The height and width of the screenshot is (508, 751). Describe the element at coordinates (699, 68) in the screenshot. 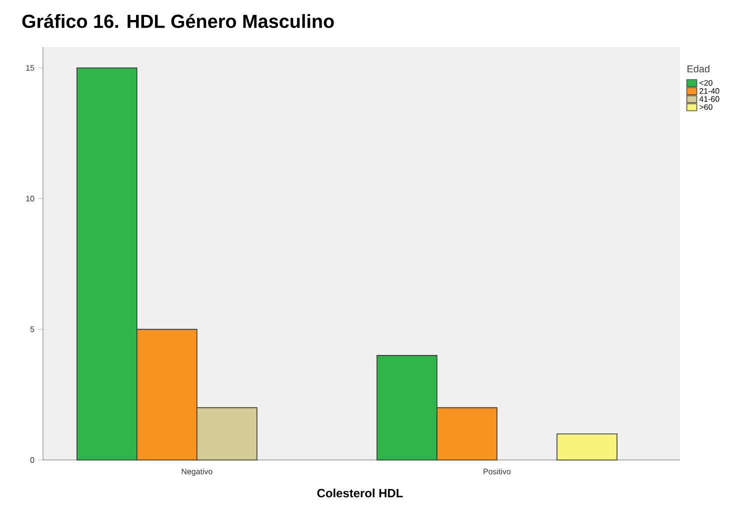

I see `legend-title: Edad` at that location.